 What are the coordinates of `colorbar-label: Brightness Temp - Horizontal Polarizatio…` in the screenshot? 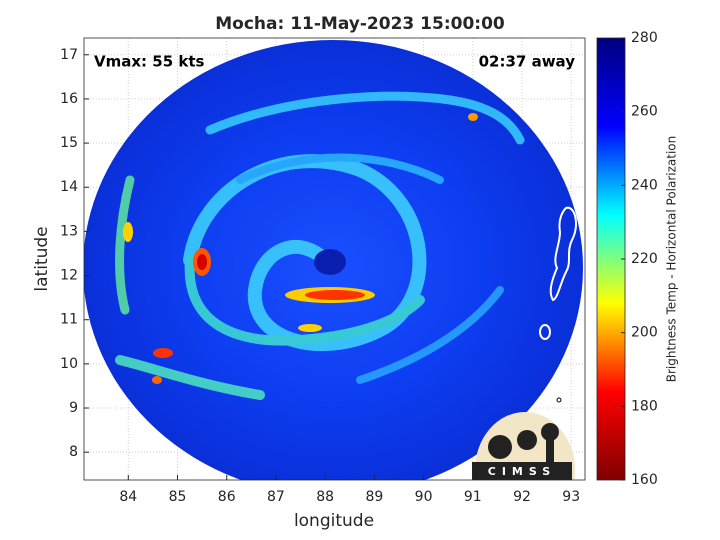 It's located at (672, 259).